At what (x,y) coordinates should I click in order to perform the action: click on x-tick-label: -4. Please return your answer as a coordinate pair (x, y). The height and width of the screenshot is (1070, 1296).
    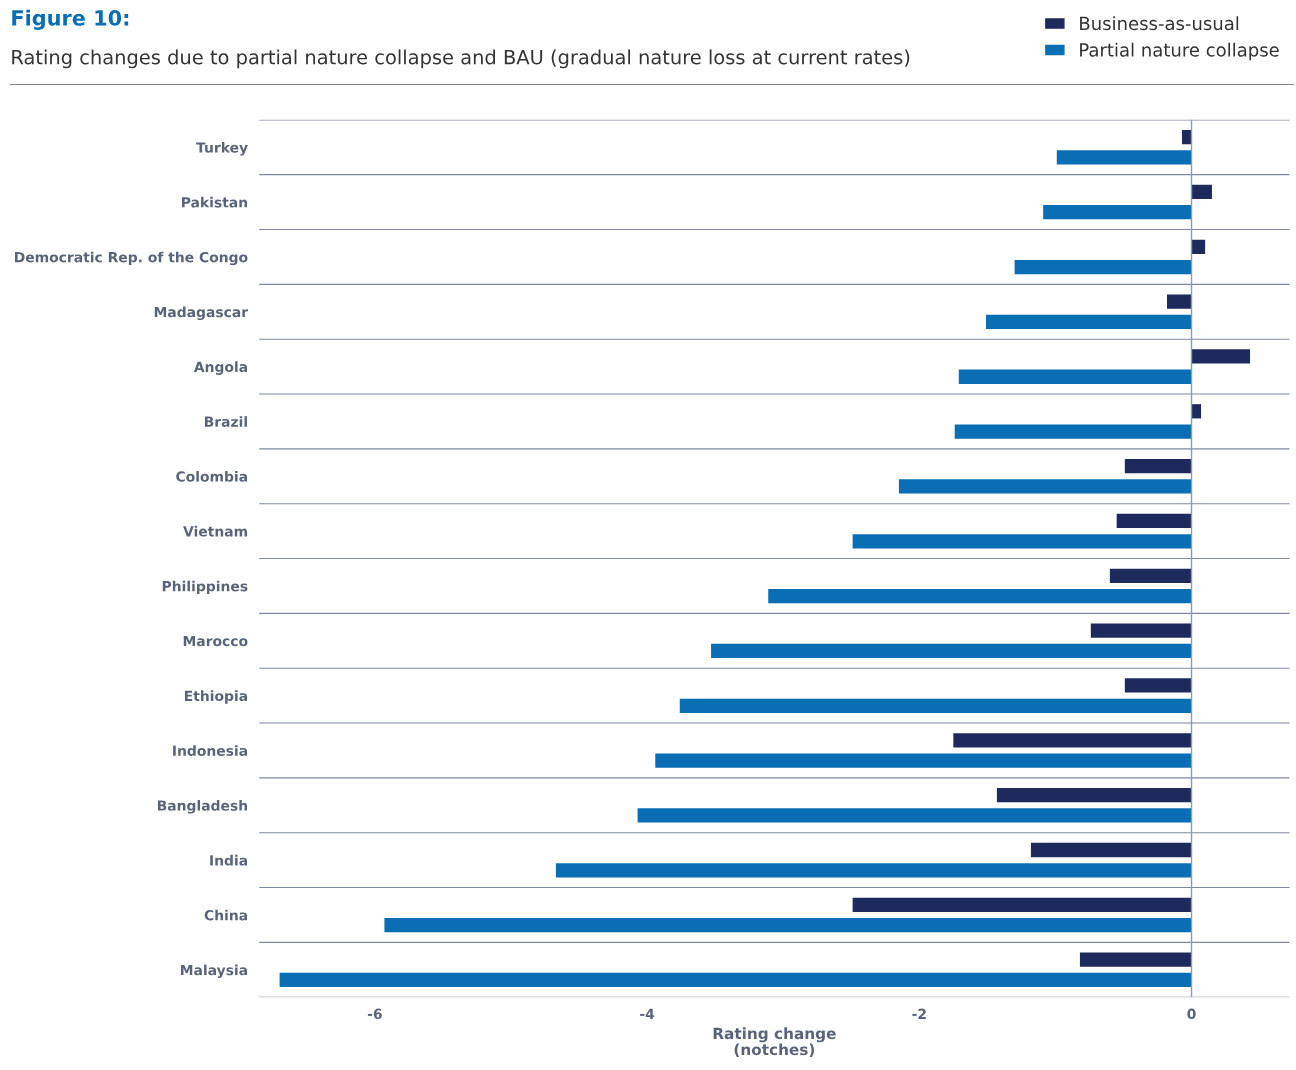
    Looking at the image, I should click on (647, 1013).